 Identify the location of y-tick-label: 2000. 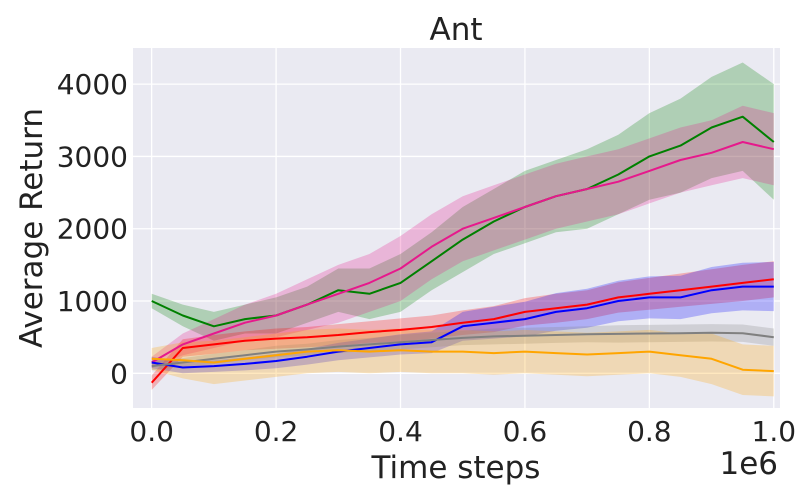
(92, 229).